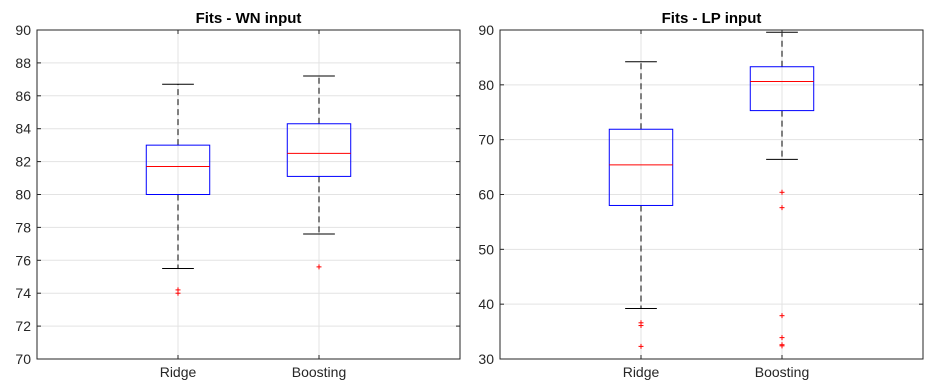 The height and width of the screenshot is (381, 932). What do you see at coordinates (23, 260) in the screenshot?
I see `y-tick-label: 76` at bounding box center [23, 260].